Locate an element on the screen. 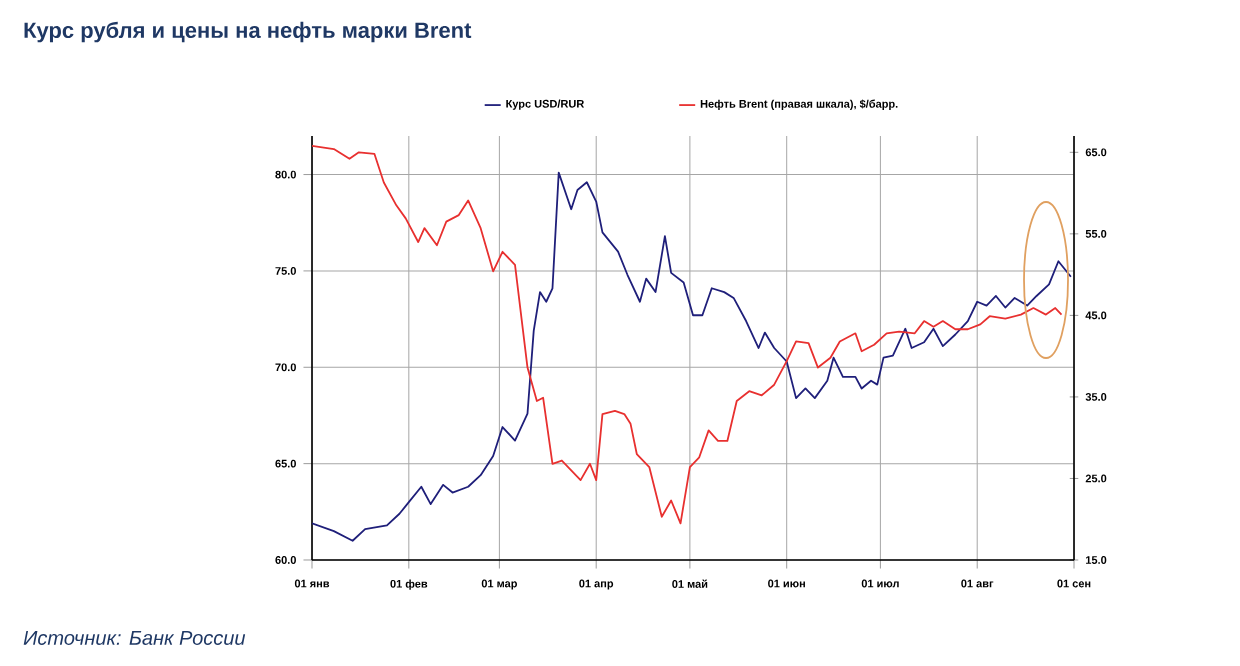 This screenshot has width=1240, height=666. text: Источник: Банк России is located at coordinates (134, 638).